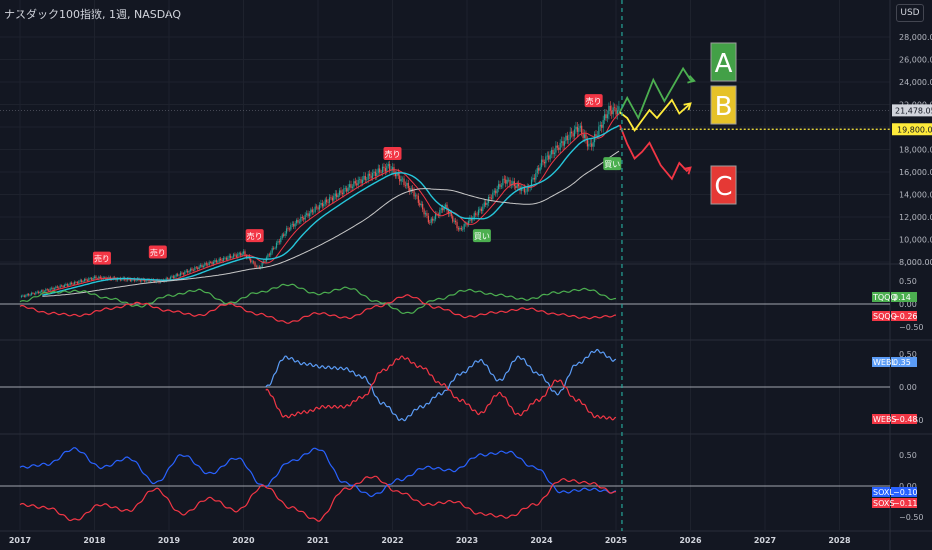 The image size is (932, 550). I want to click on price-tick-label: 18,000.00, so click(915, 150).